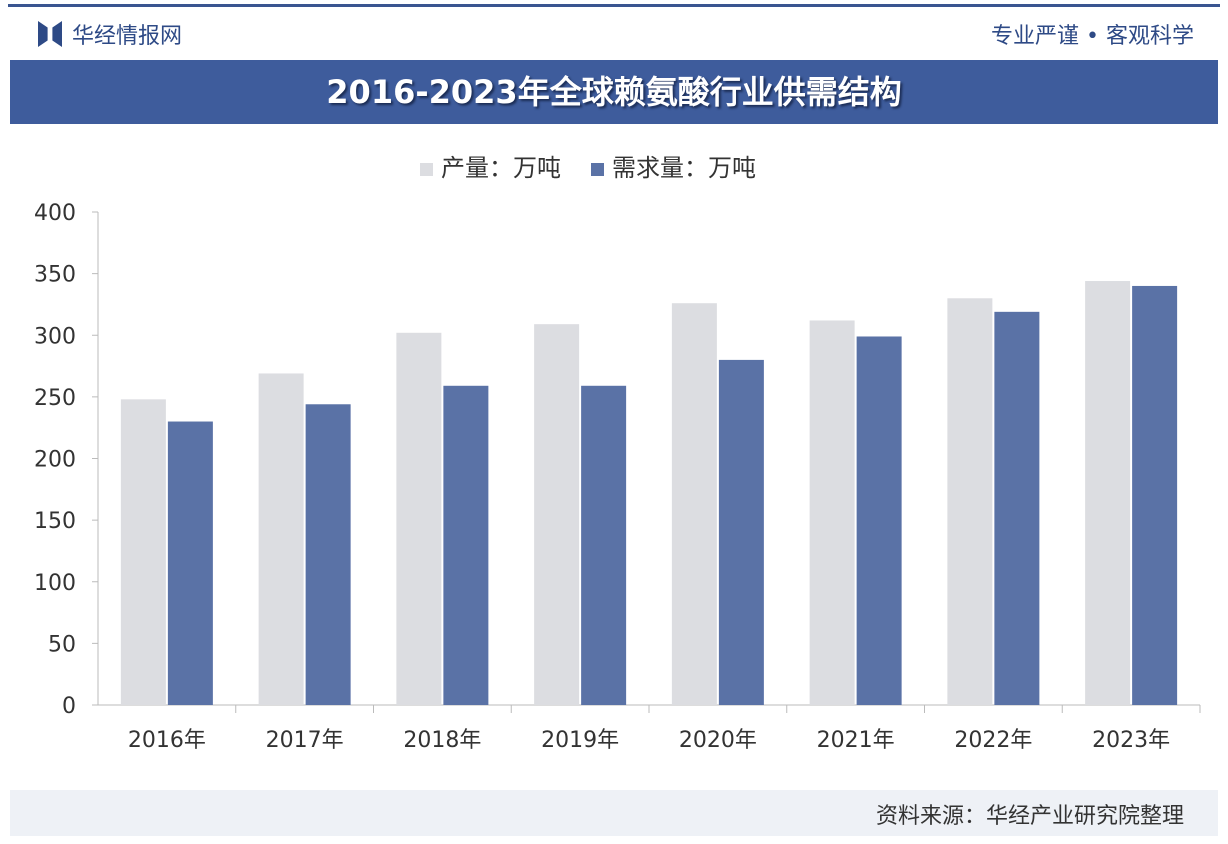 This screenshot has height=844, width=1228. Describe the element at coordinates (305, 740) in the screenshot. I see `x-tick-label: 2017年` at that location.